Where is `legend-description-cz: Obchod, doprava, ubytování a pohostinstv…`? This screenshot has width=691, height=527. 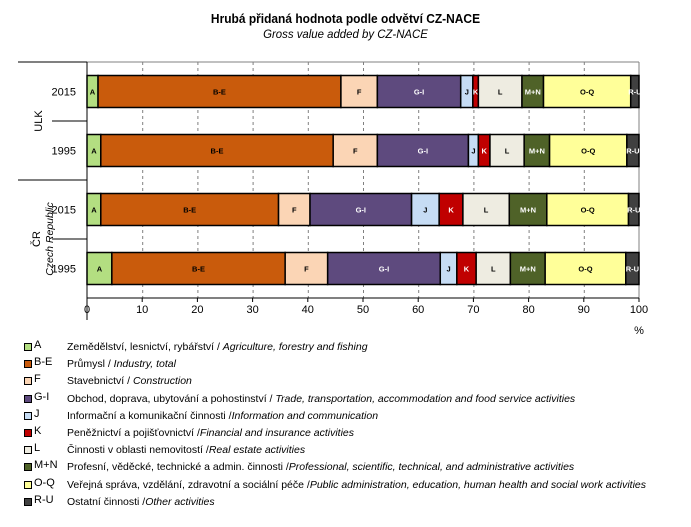
legend-description-cz: Obchod, doprava, ubytování a pohostinstv… is located at coordinates (171, 398).